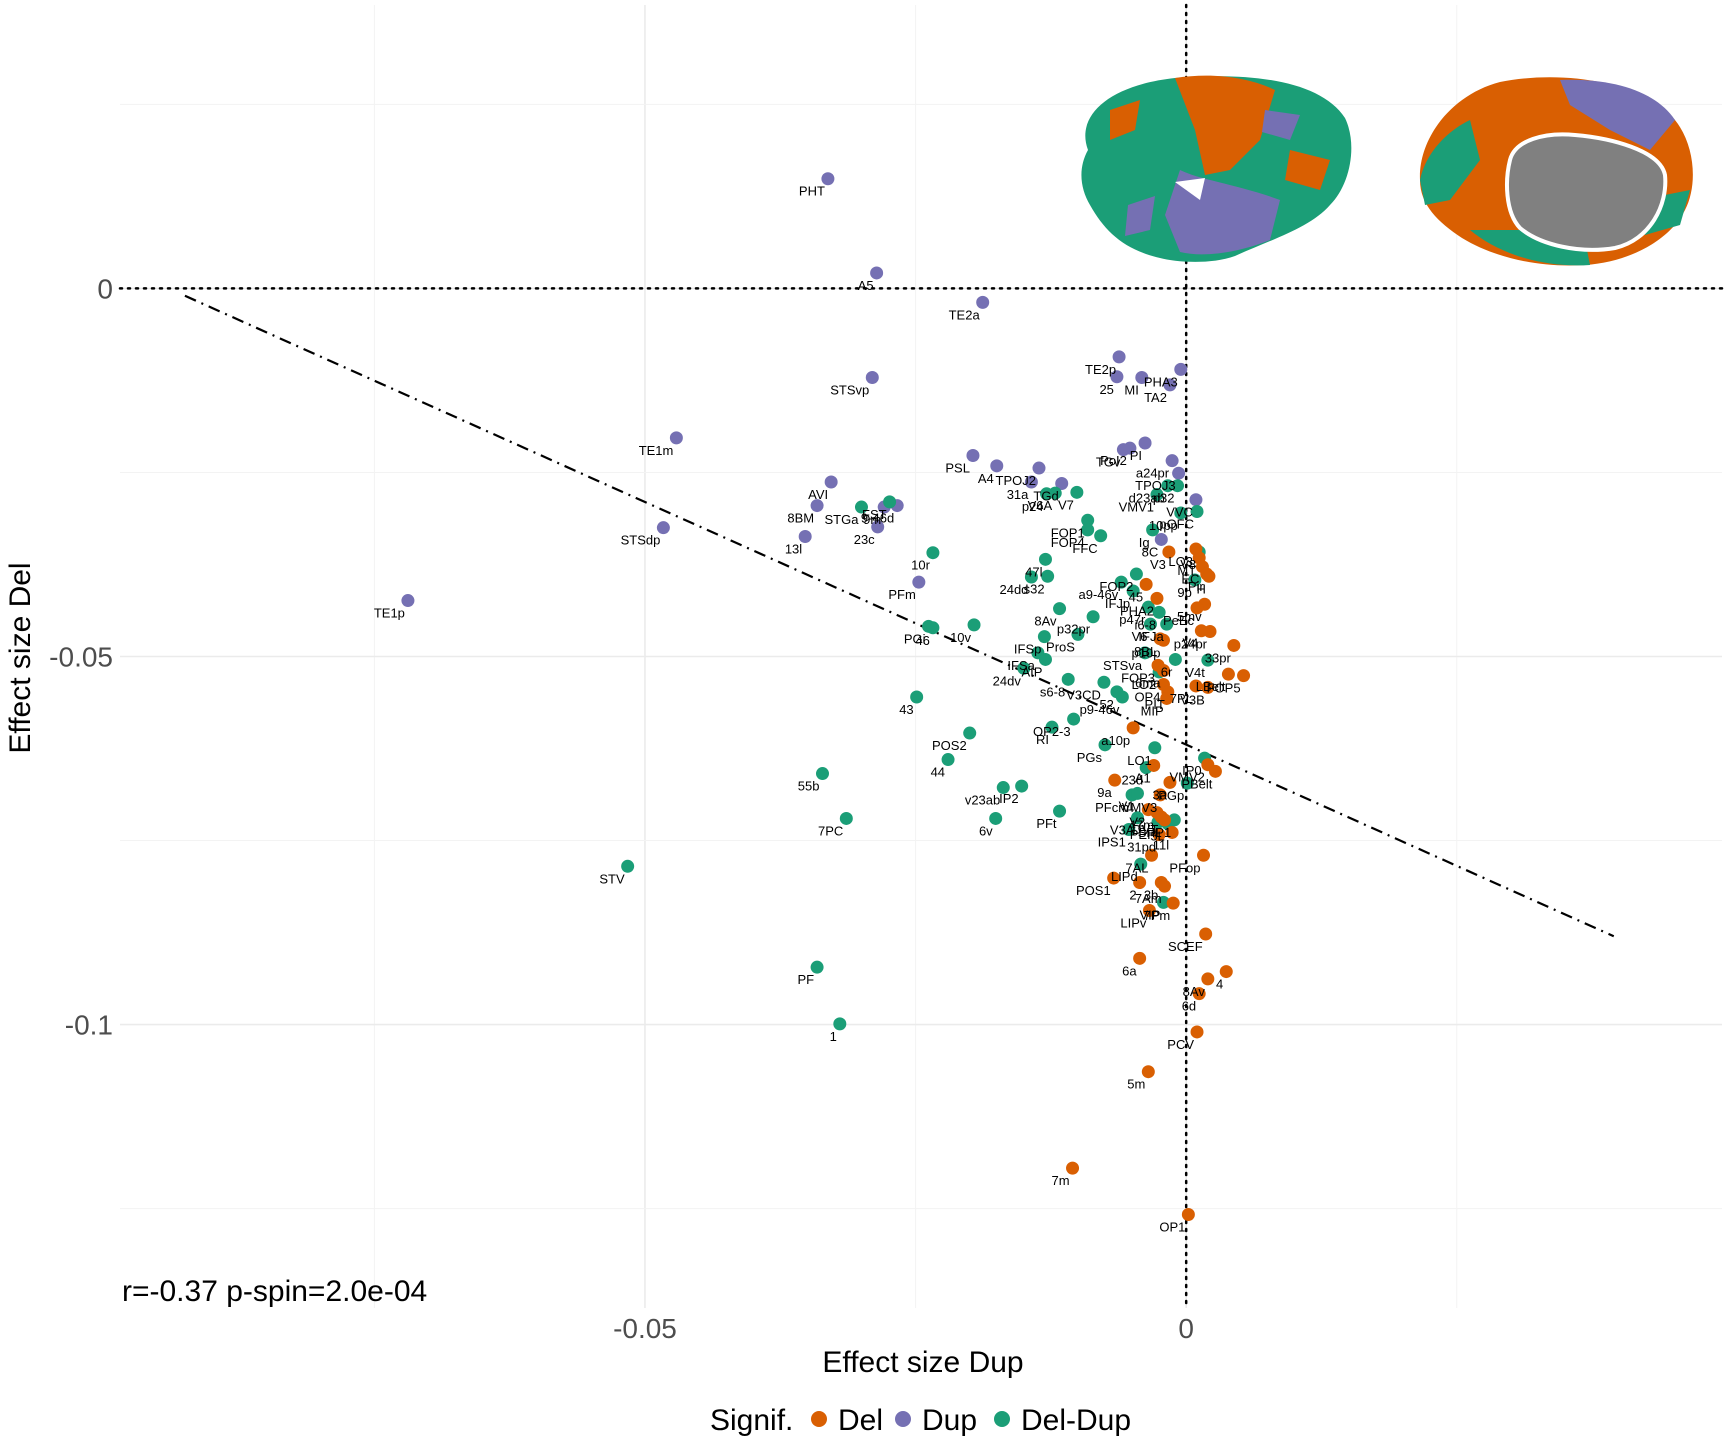  What do you see at coordinates (1112, 841) in the screenshot?
I see `point-label: IPS1` at bounding box center [1112, 841].